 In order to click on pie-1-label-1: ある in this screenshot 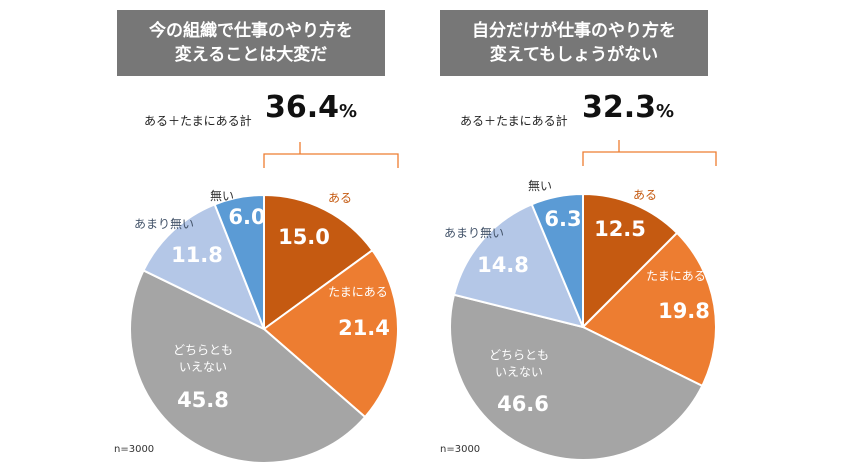, I will do `click(340, 198)`.